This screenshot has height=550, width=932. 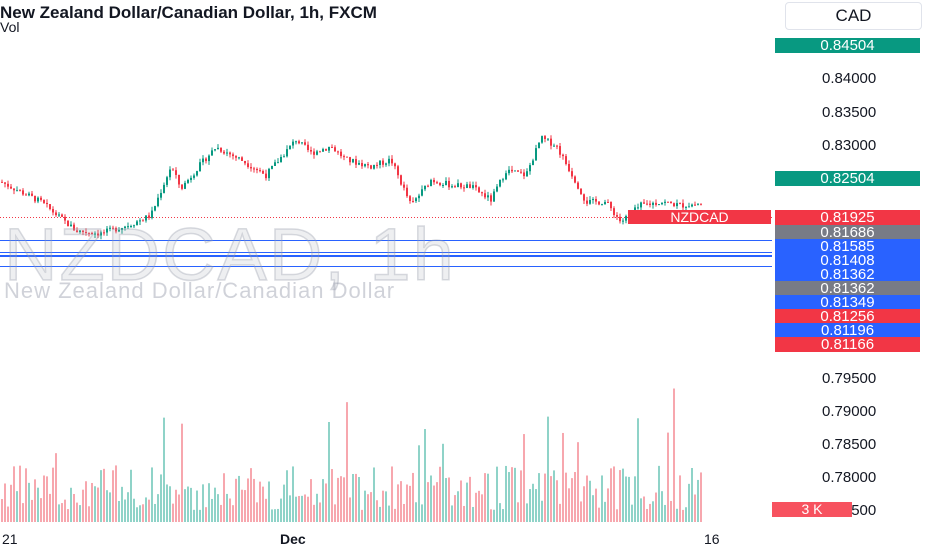 I want to click on price-tag: 0.81408, so click(x=847, y=260).